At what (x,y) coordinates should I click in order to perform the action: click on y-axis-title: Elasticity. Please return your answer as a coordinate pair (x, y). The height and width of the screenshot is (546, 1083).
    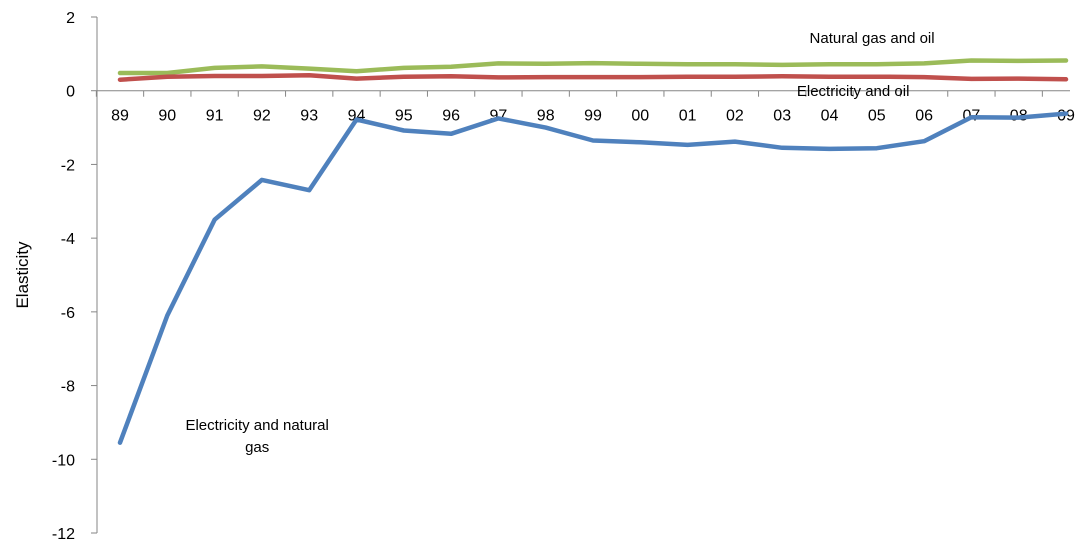
    Looking at the image, I should click on (22, 275).